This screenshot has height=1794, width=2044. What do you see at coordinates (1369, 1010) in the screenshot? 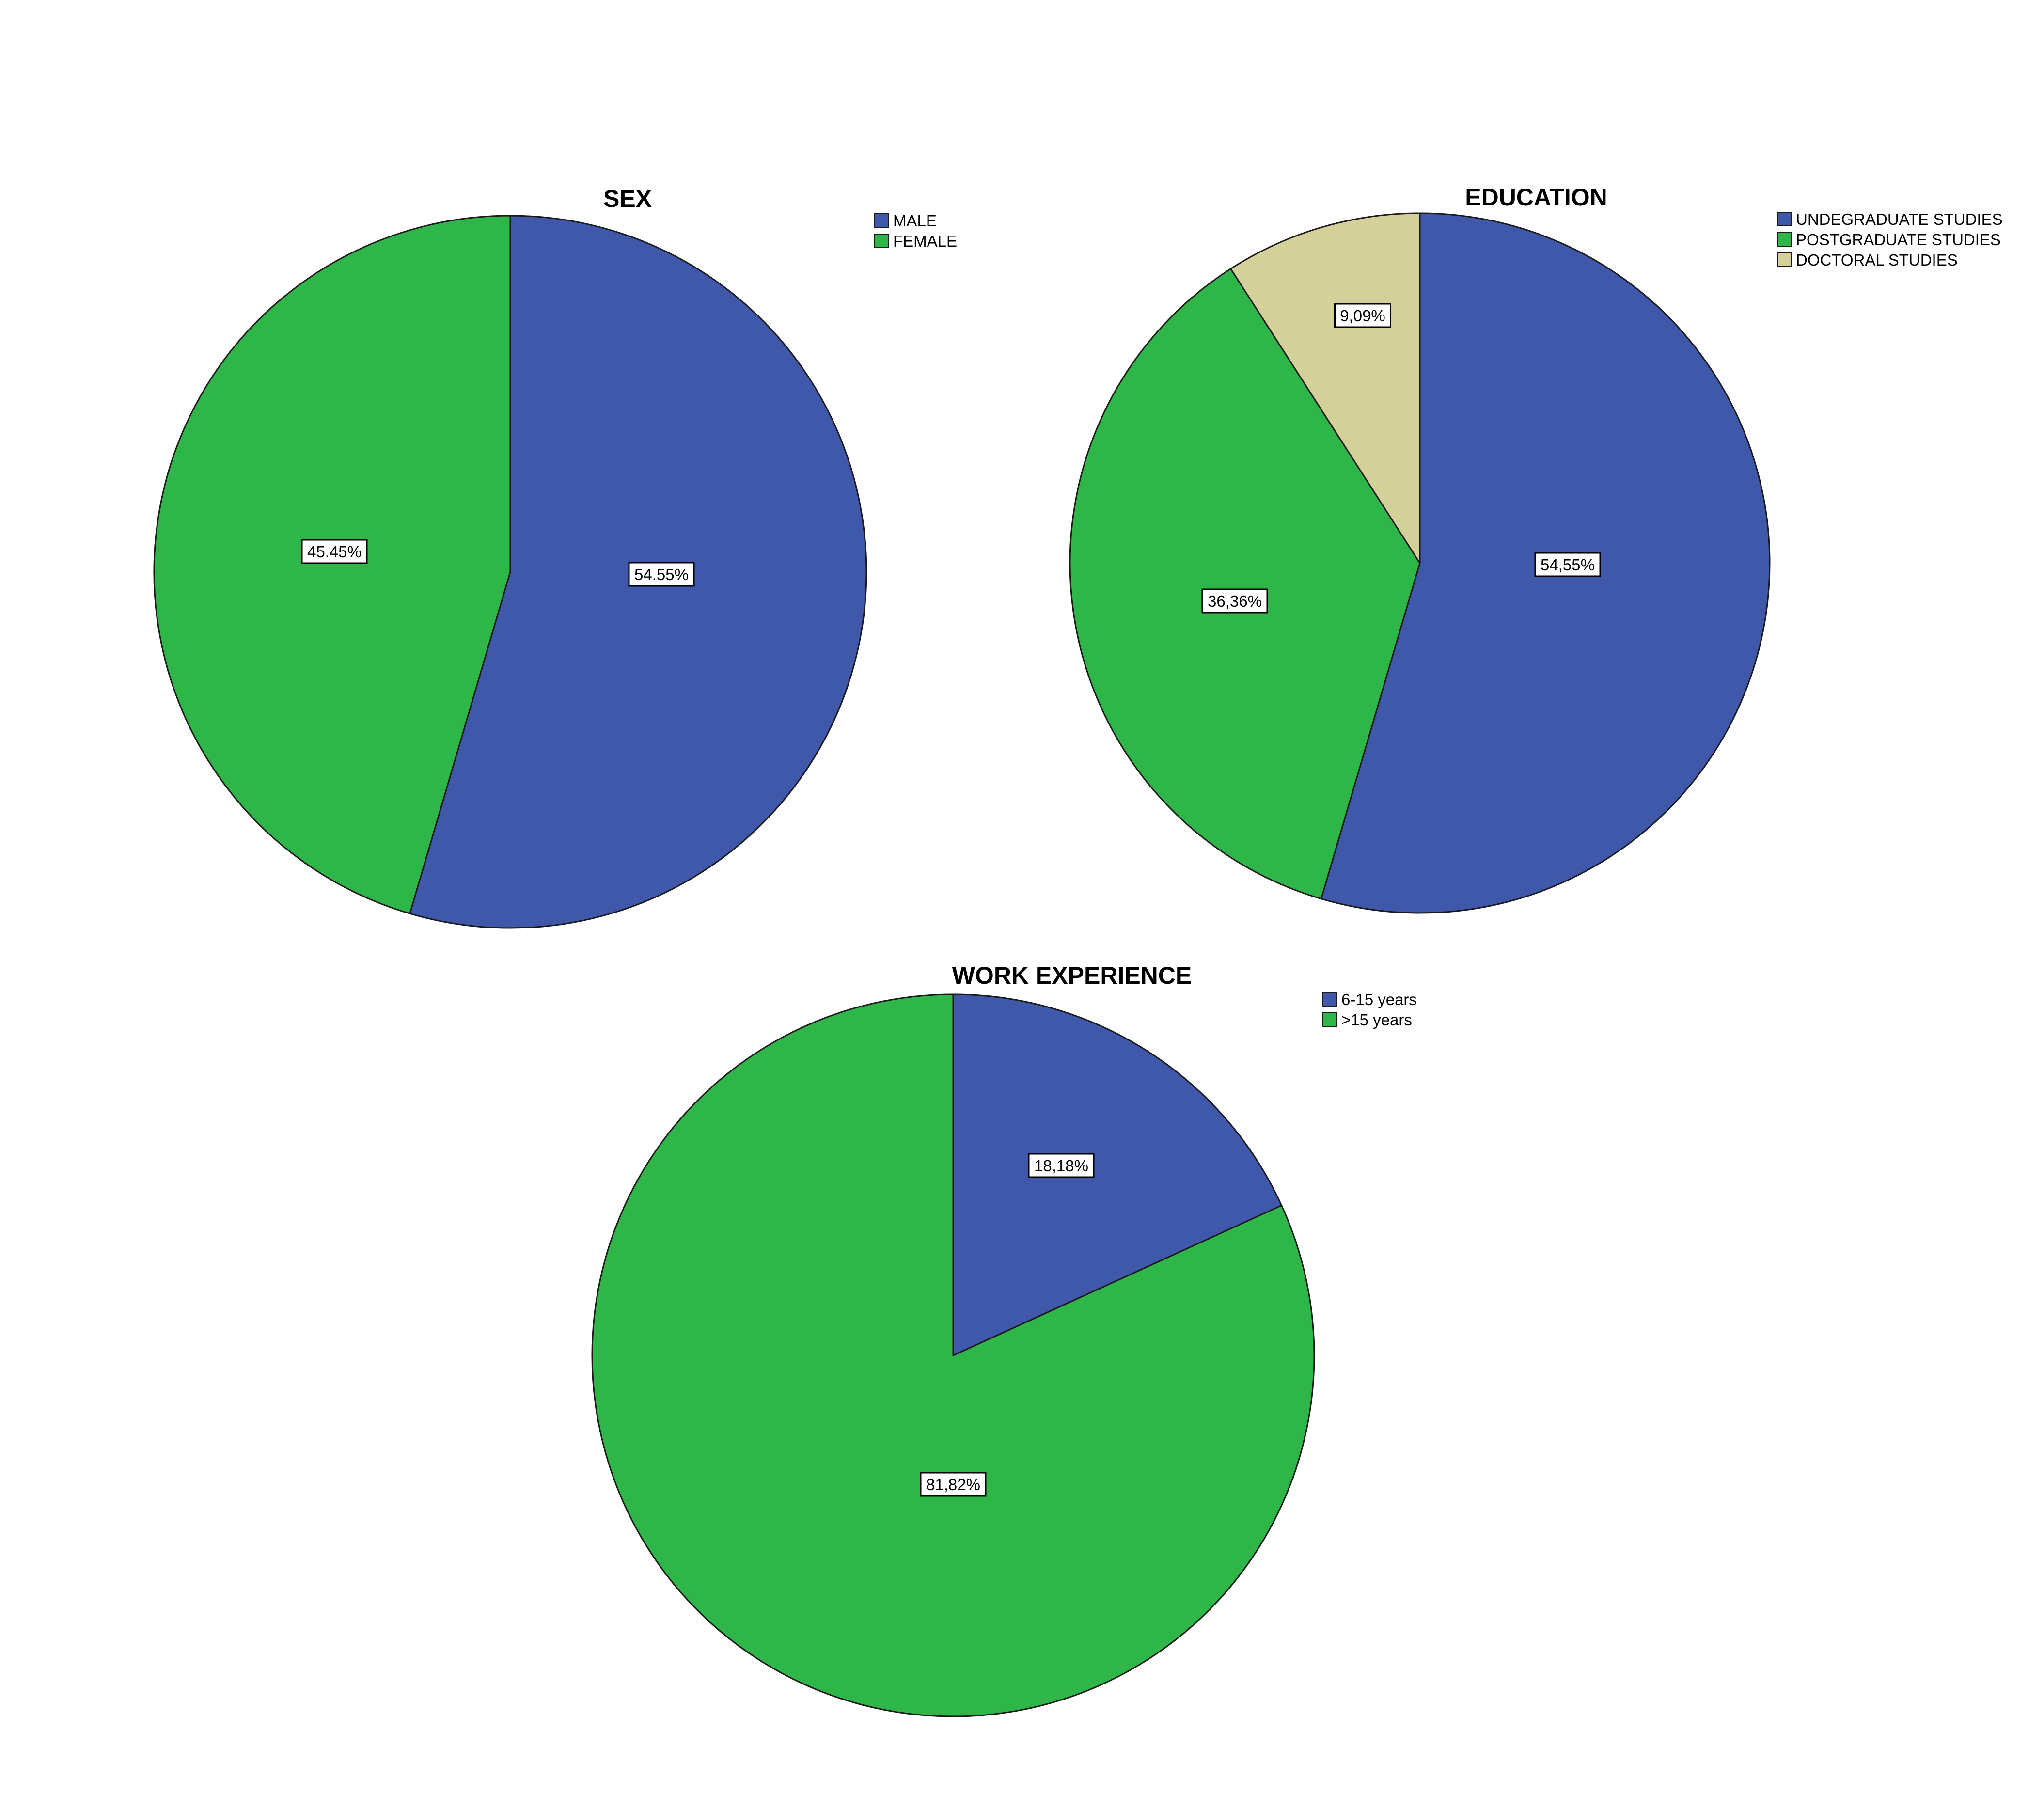
I see `chart-legend: 6-15 years >15 years` at bounding box center [1369, 1010].